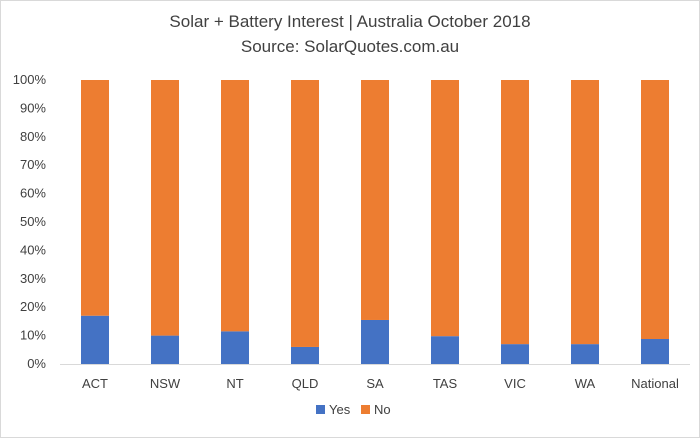  What do you see at coordinates (95, 383) in the screenshot?
I see `x-tick-label: ACT` at bounding box center [95, 383].